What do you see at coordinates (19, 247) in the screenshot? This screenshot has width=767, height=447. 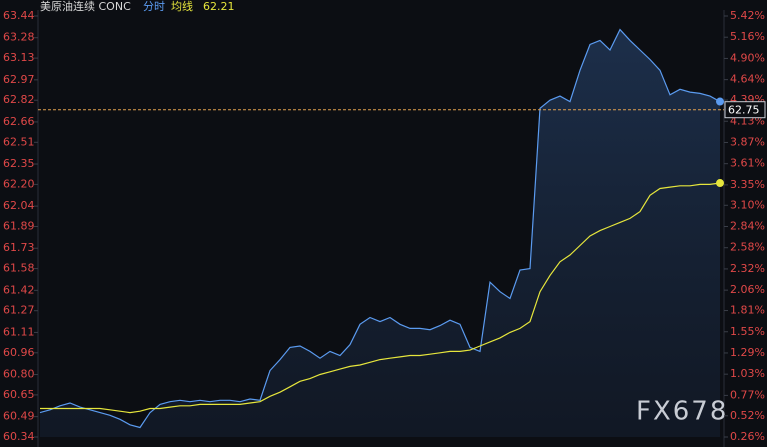 I see `y-tick-label: 61.73` at bounding box center [19, 247].